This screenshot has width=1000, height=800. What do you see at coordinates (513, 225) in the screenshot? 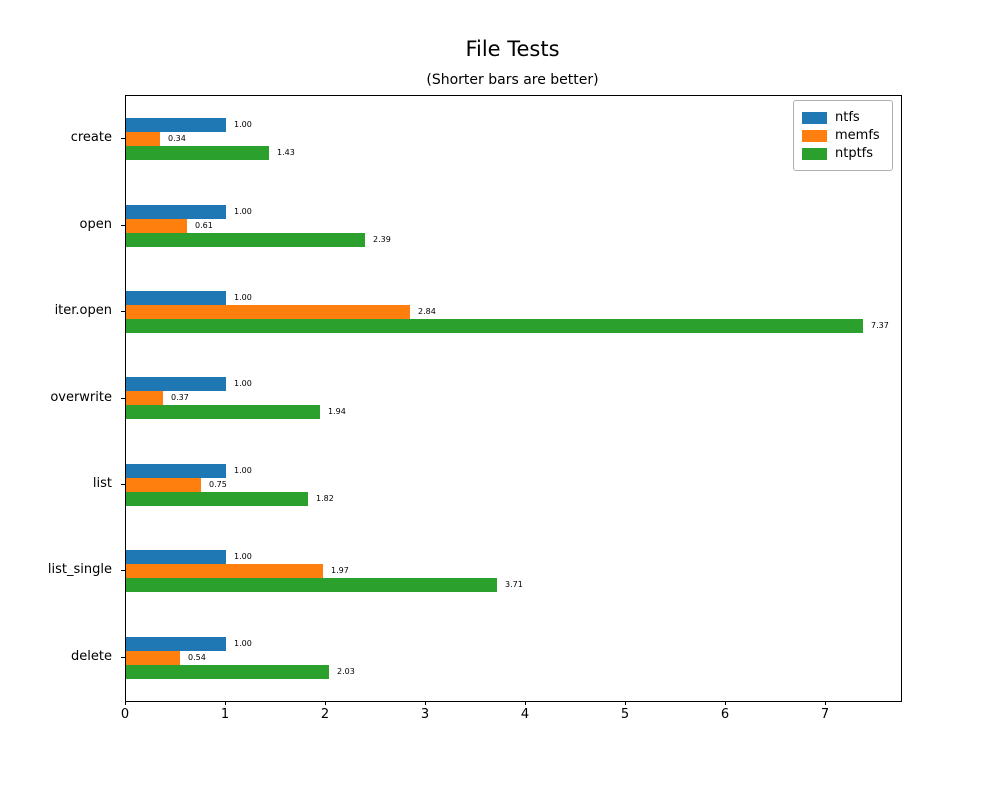
I see `category-row: 1.00 0.61 2.39` at bounding box center [513, 225].